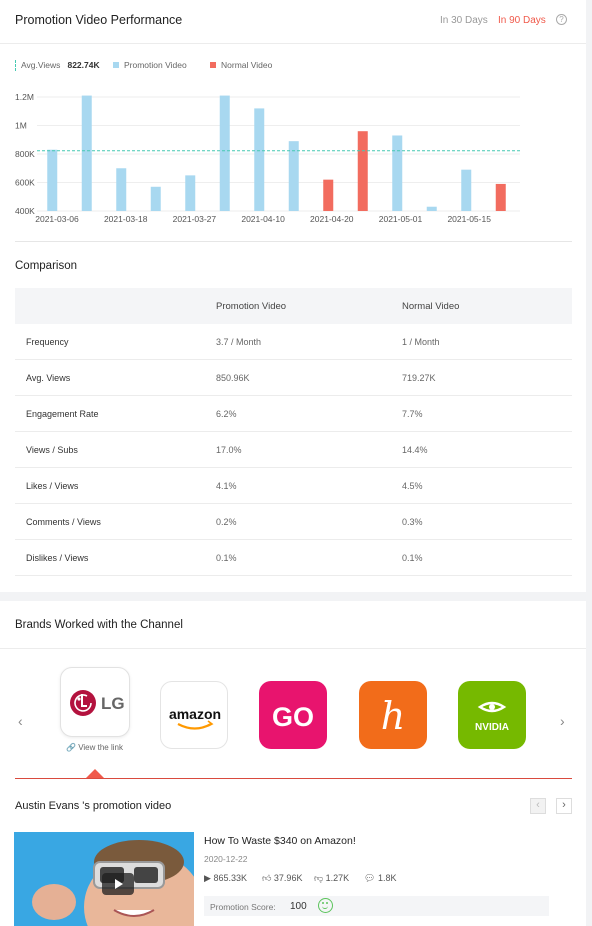 The width and height of the screenshot is (592, 926). What do you see at coordinates (464, 20) in the screenshot?
I see `range-30-days: In 30 Days` at bounding box center [464, 20].